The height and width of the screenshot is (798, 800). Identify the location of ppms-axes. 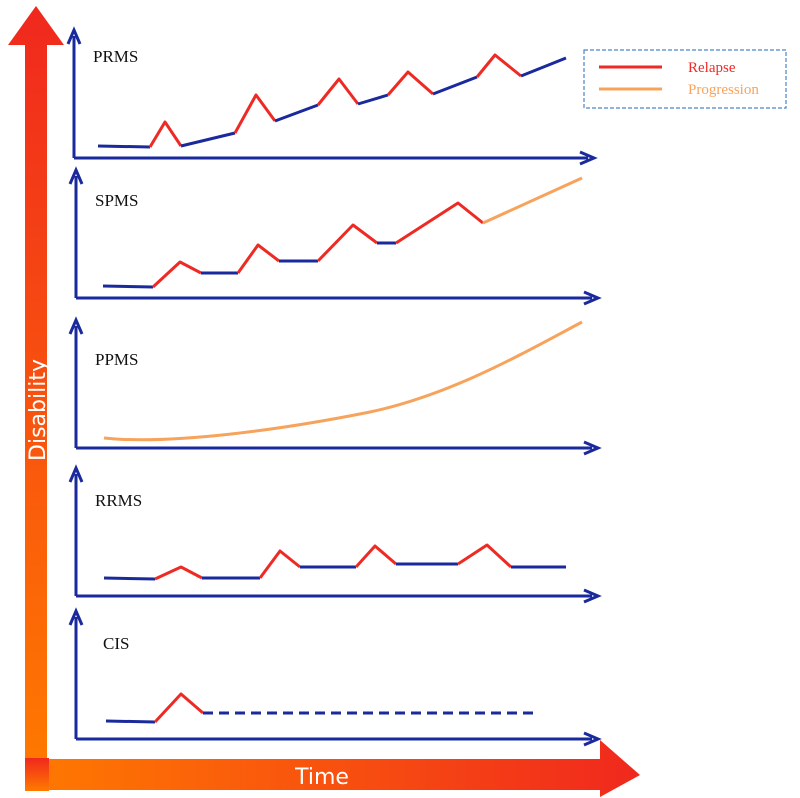
(335, 386).